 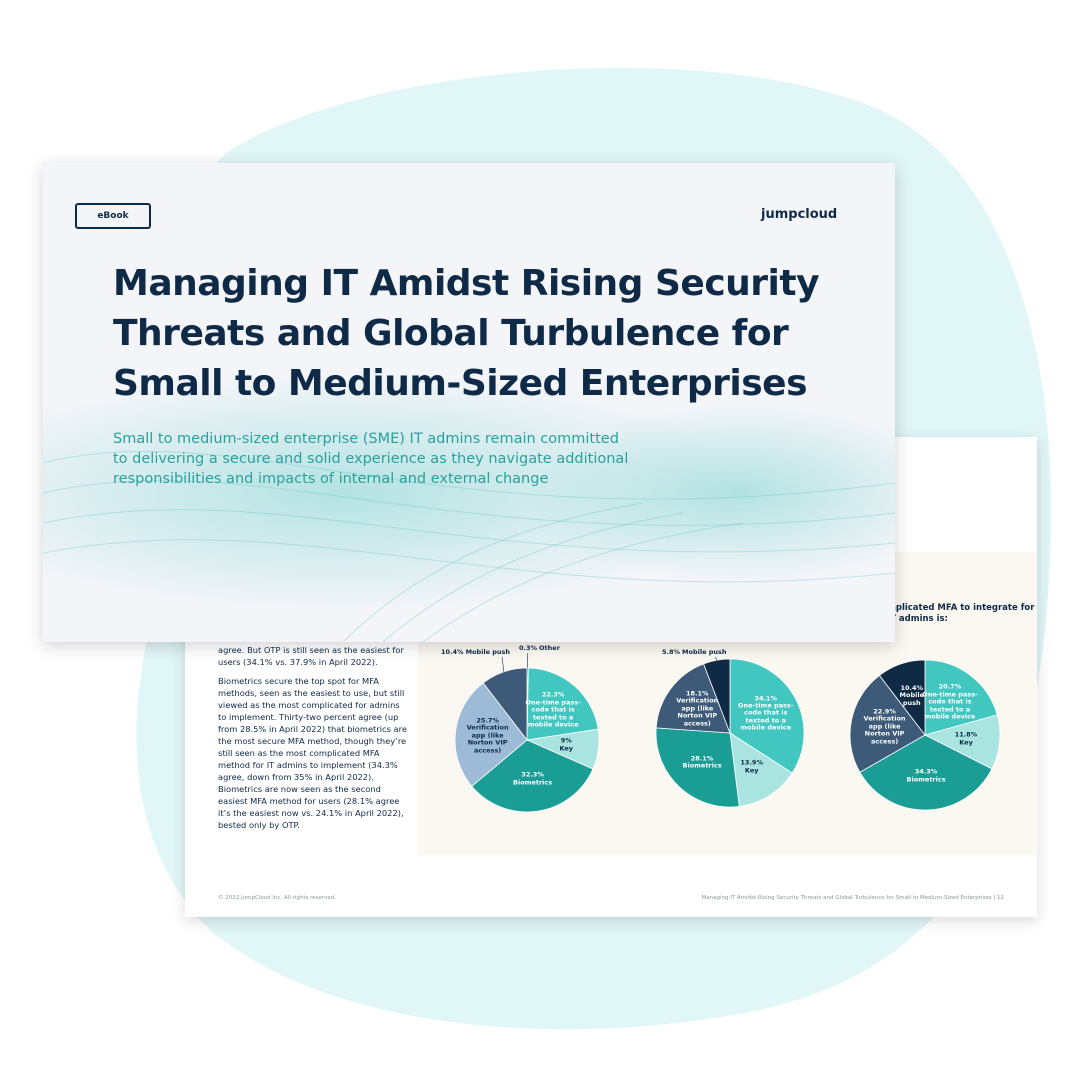 What do you see at coordinates (799, 214) in the screenshot?
I see `logo: jumpcloud` at bounding box center [799, 214].